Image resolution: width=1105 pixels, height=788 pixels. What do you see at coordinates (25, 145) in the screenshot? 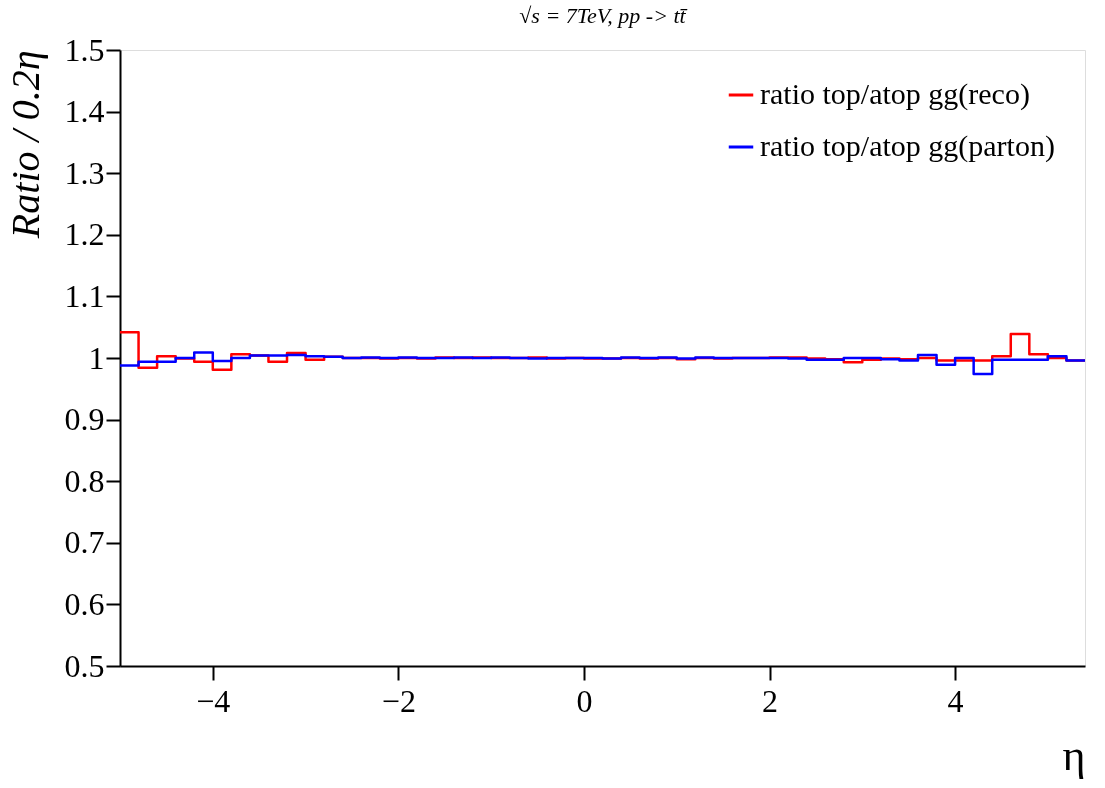
I see `y-axis-title: Ratio / 0.2η` at bounding box center [25, 145].